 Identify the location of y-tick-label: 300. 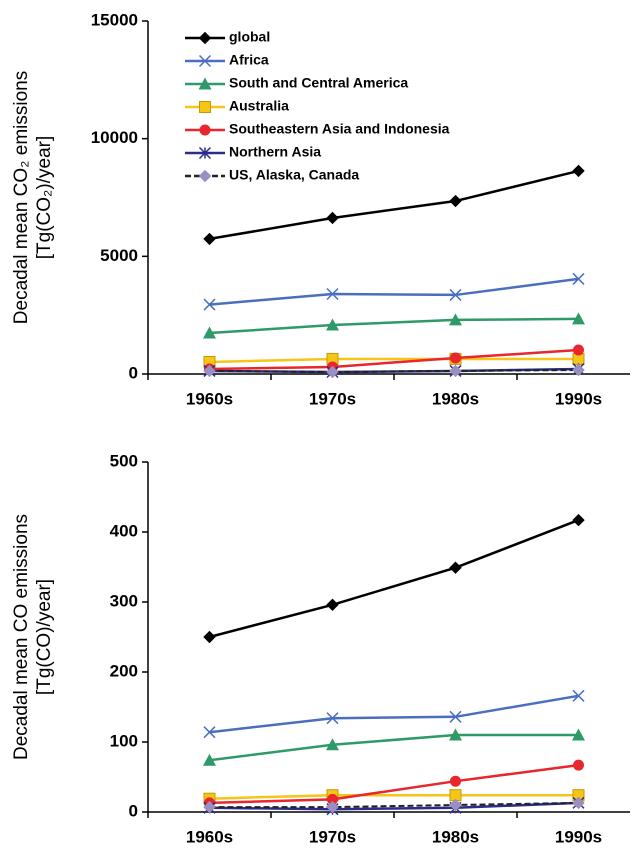
(124, 600).